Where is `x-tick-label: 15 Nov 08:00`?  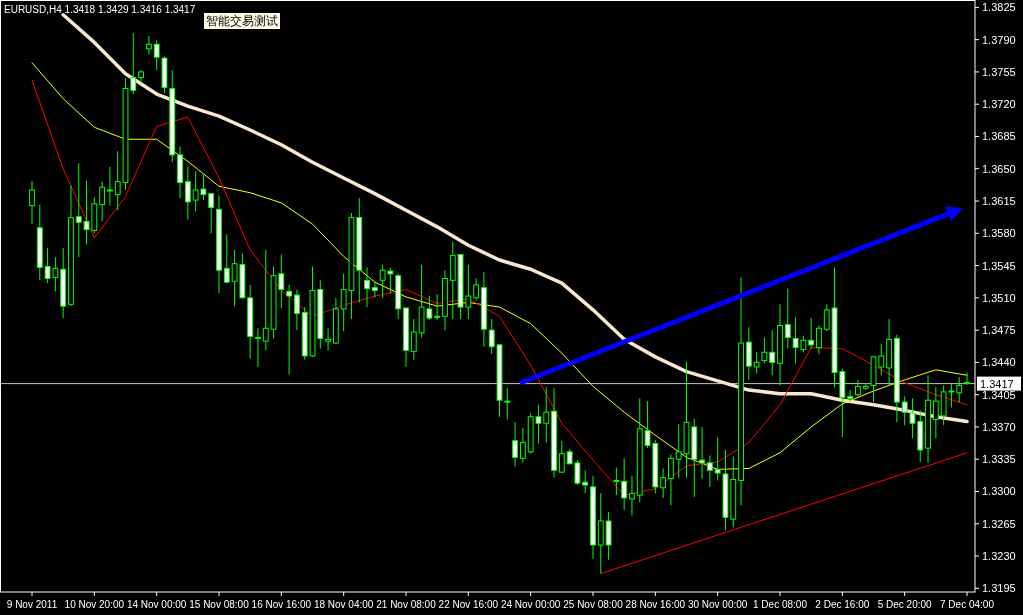
x-tick-label: 15 Nov 08:00 is located at coordinates (219, 604).